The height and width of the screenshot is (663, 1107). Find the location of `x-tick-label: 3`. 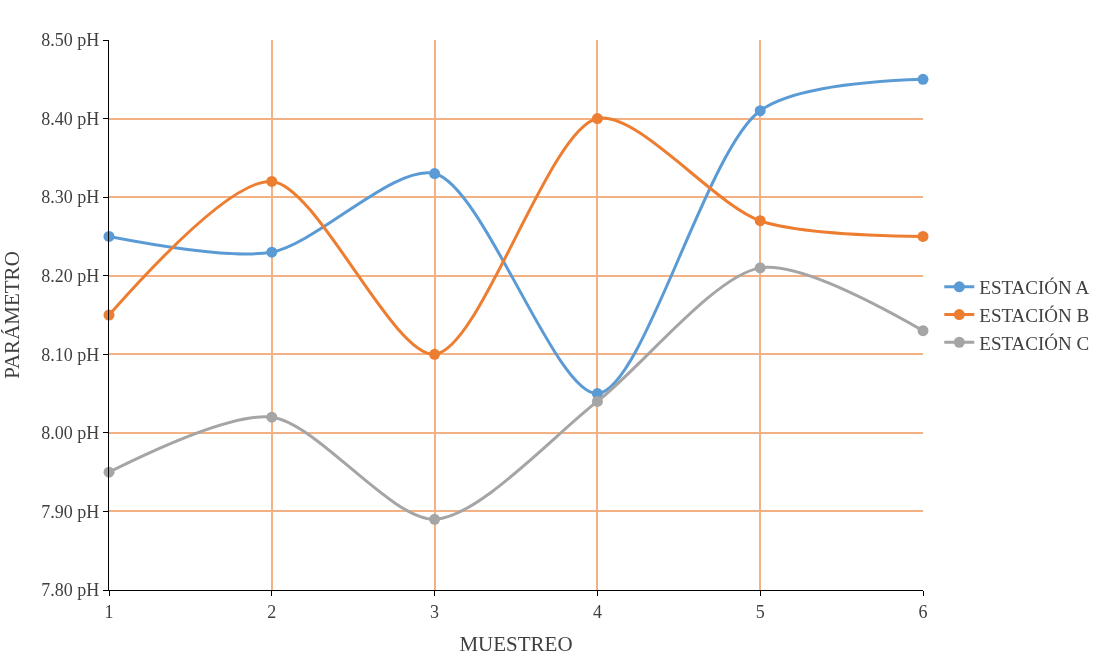

x-tick-label: 3 is located at coordinates (435, 611).